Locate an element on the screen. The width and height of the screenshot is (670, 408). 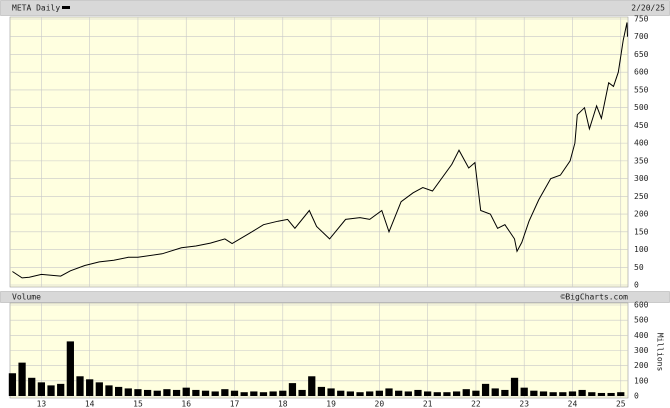
y-tick-label: 600 is located at coordinates (641, 72).